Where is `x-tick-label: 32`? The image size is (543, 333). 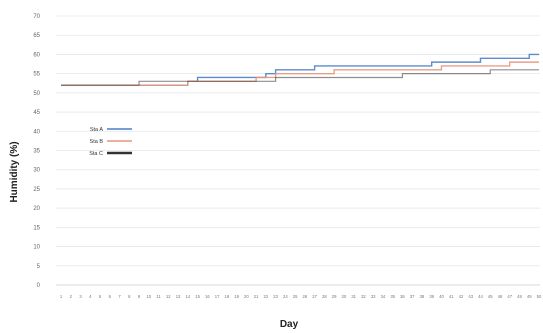 x-tick-label: 32 is located at coordinates (363, 296).